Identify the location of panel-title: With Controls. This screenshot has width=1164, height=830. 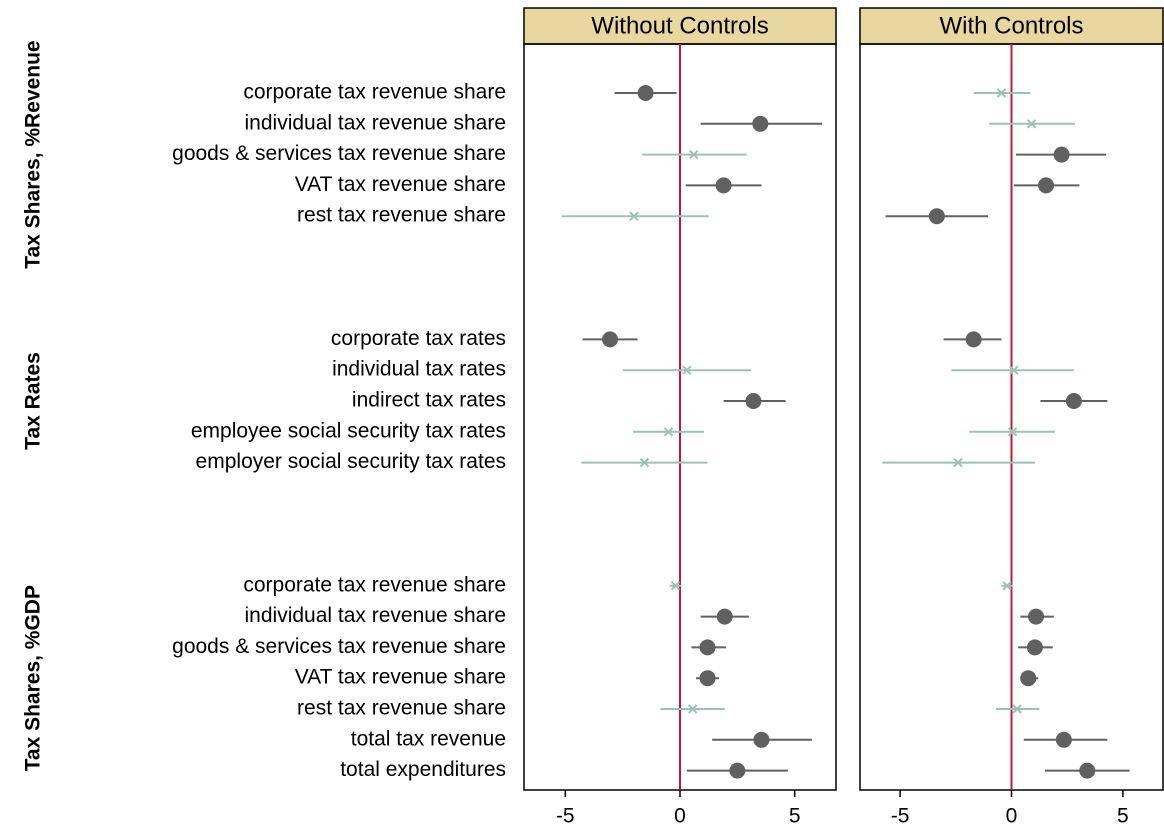
(1011, 25).